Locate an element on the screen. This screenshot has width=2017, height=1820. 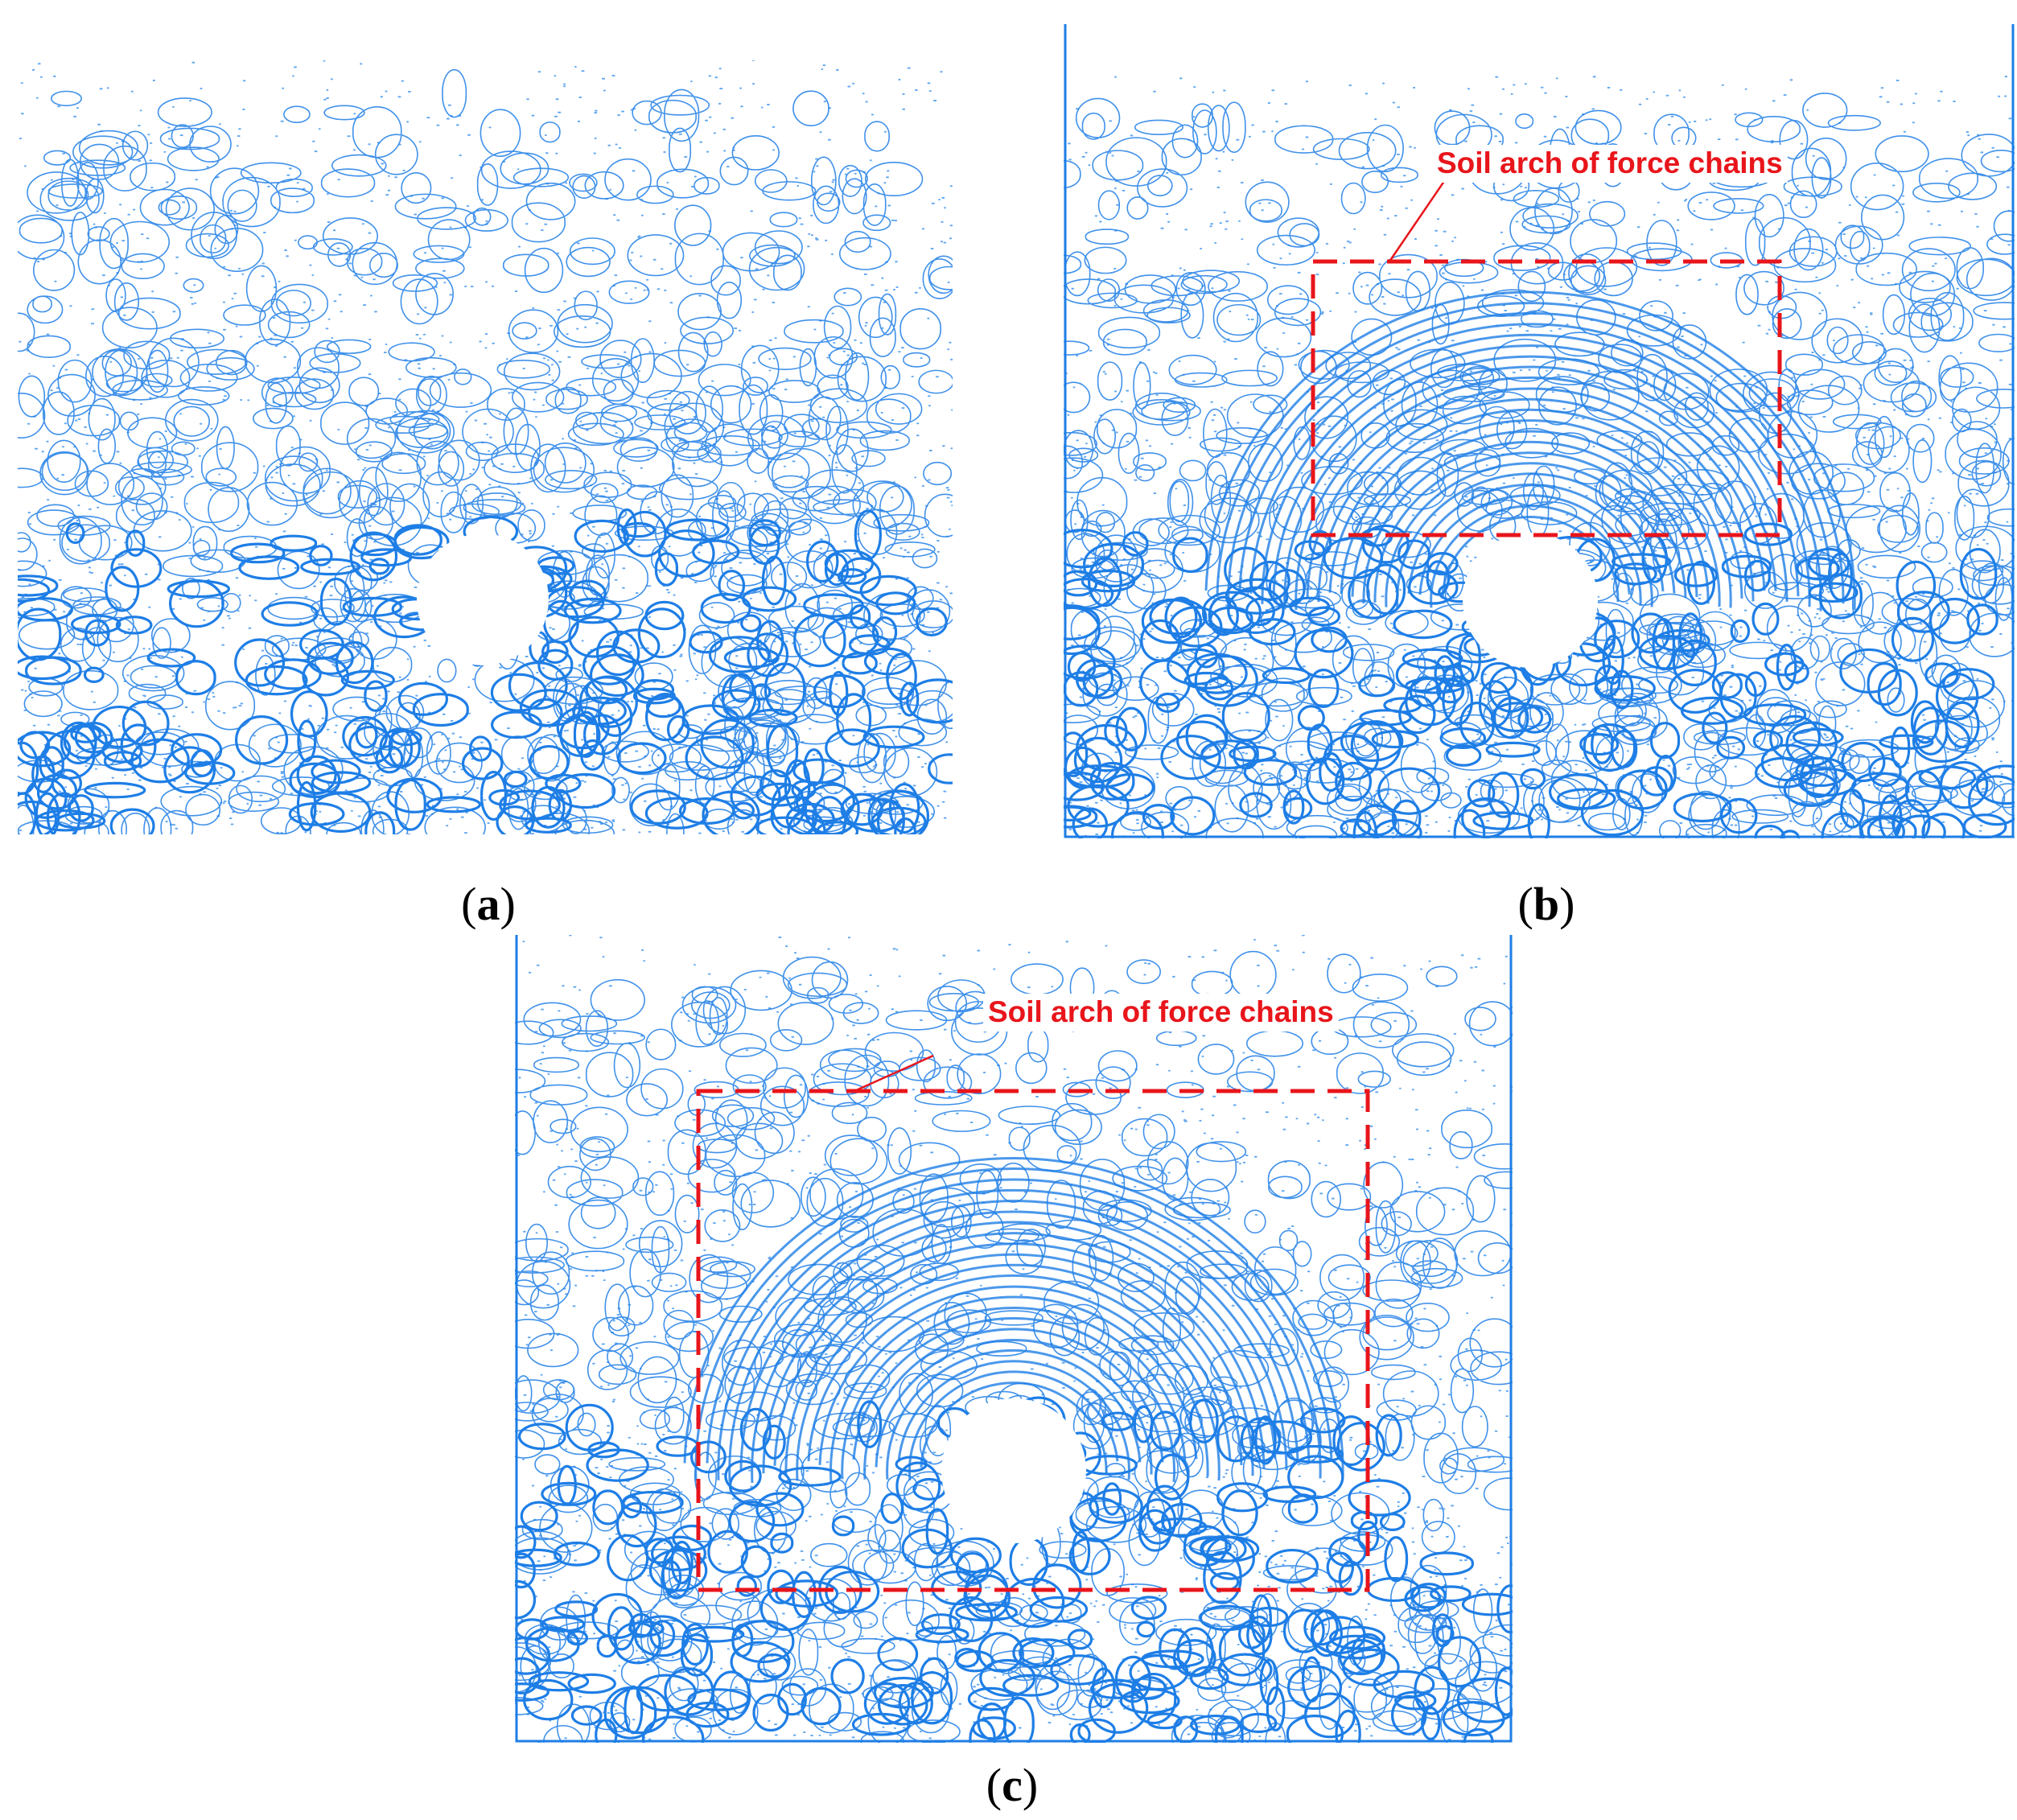
panel-c-caption: (c) is located at coordinates (1012, 1785).